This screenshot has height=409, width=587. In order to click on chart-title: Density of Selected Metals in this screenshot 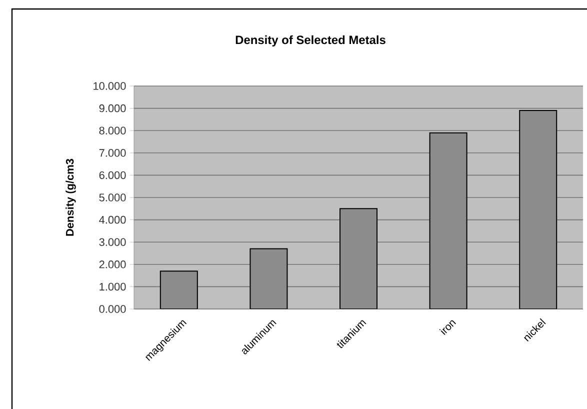, I will do `click(311, 41)`.